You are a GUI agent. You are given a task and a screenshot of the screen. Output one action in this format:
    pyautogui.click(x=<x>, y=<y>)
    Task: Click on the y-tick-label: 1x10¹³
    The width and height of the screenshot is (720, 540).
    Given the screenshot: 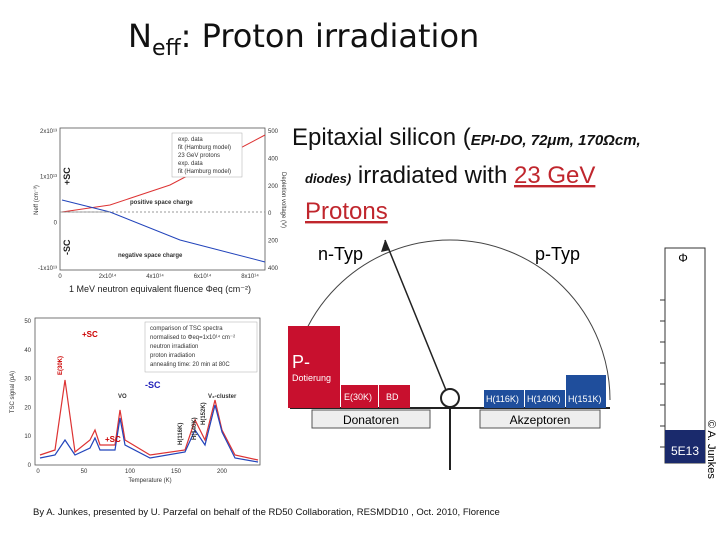 What is the action you would take?
    pyautogui.click(x=48, y=178)
    